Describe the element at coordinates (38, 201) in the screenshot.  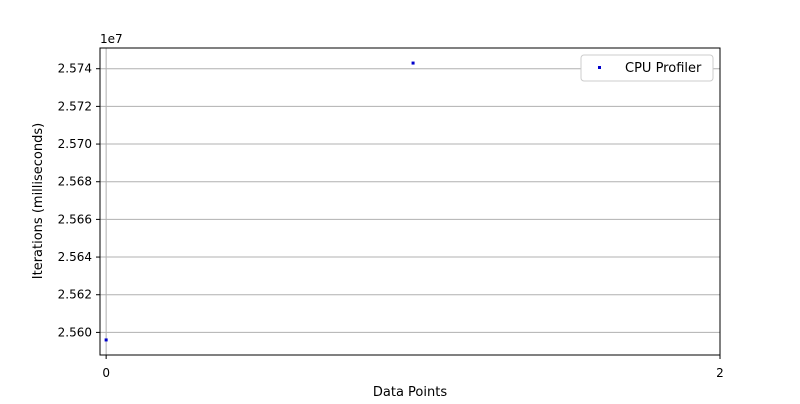
I see `y-axis-label: Iterations (milliseconds)` at that location.